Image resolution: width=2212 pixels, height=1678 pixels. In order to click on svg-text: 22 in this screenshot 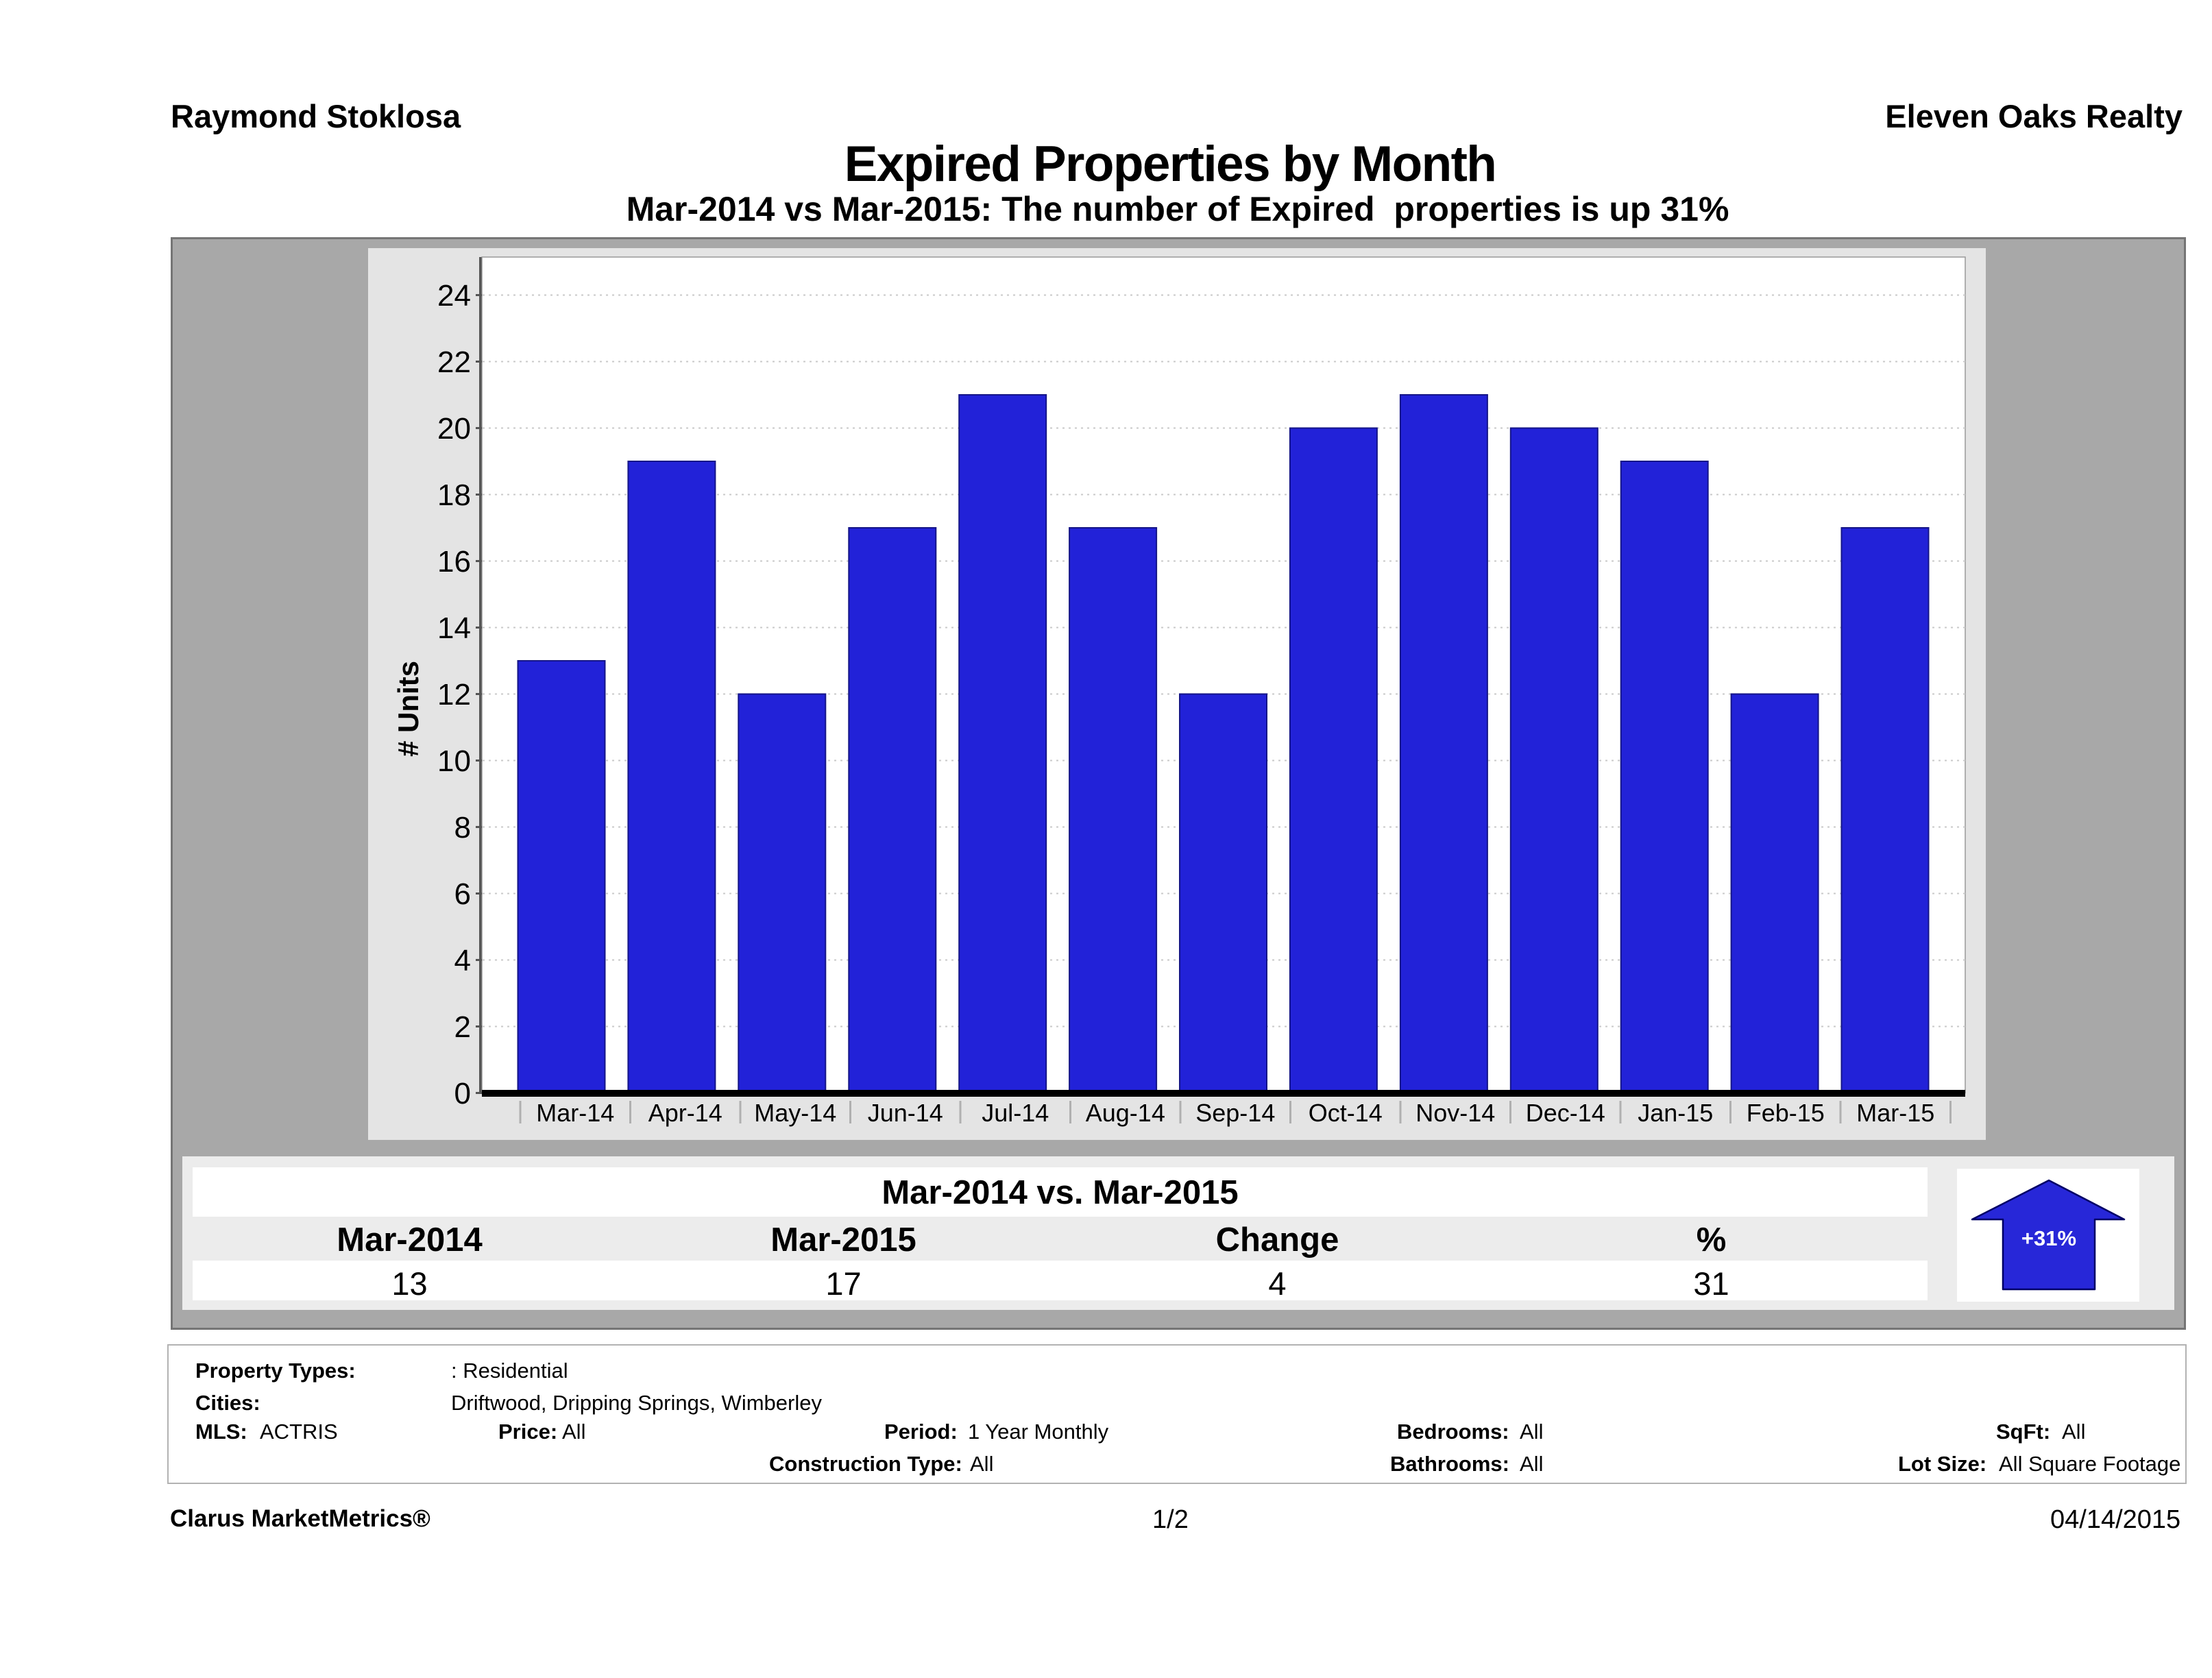, I will do `click(454, 362)`.